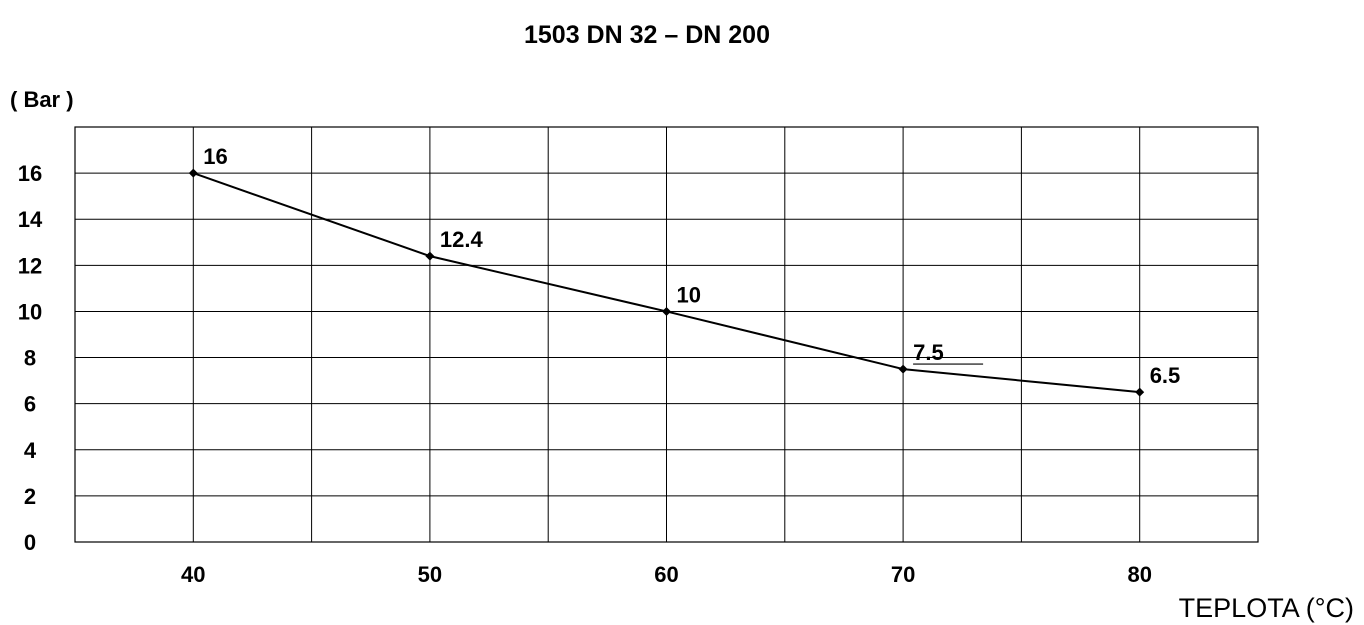  Describe the element at coordinates (30, 496) in the screenshot. I see `y-tick-label: 2` at that location.